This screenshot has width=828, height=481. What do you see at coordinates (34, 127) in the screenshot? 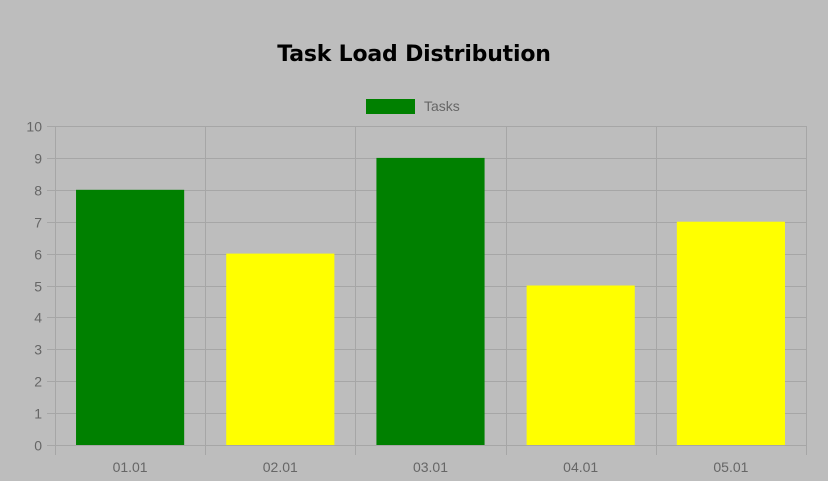
I see `y-tick-label: 10` at bounding box center [34, 127].